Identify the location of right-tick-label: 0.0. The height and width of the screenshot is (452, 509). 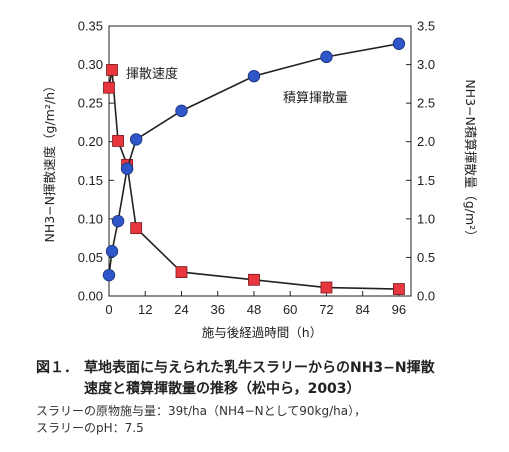
(426, 296).